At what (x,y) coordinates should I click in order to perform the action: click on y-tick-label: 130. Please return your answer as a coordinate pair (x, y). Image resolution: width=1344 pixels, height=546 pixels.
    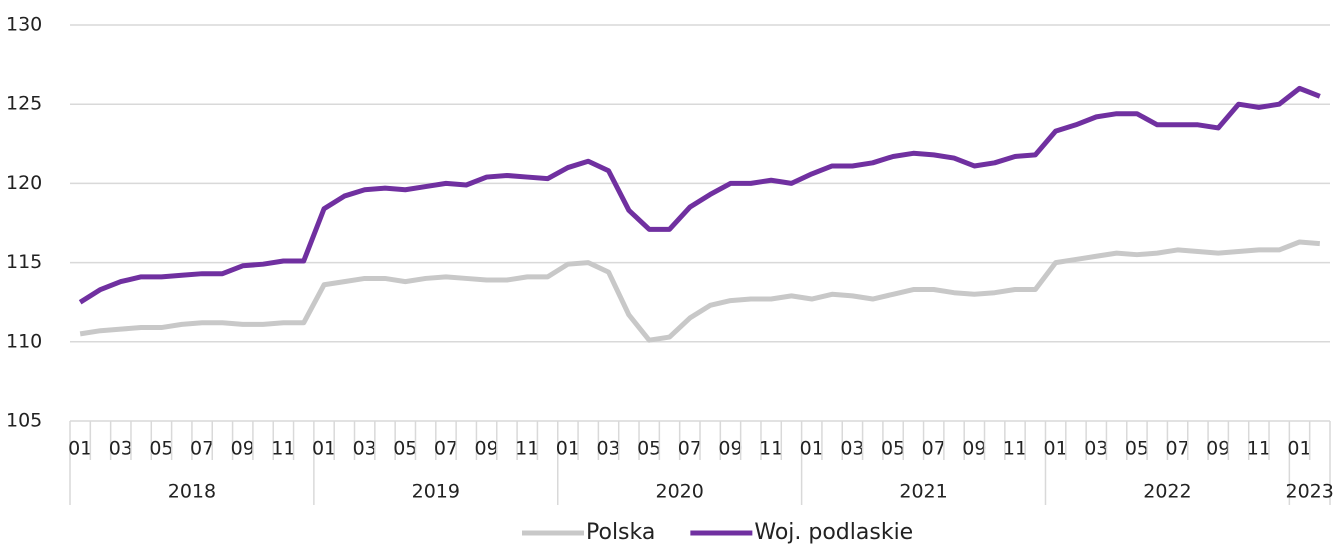
    Looking at the image, I should click on (24, 25).